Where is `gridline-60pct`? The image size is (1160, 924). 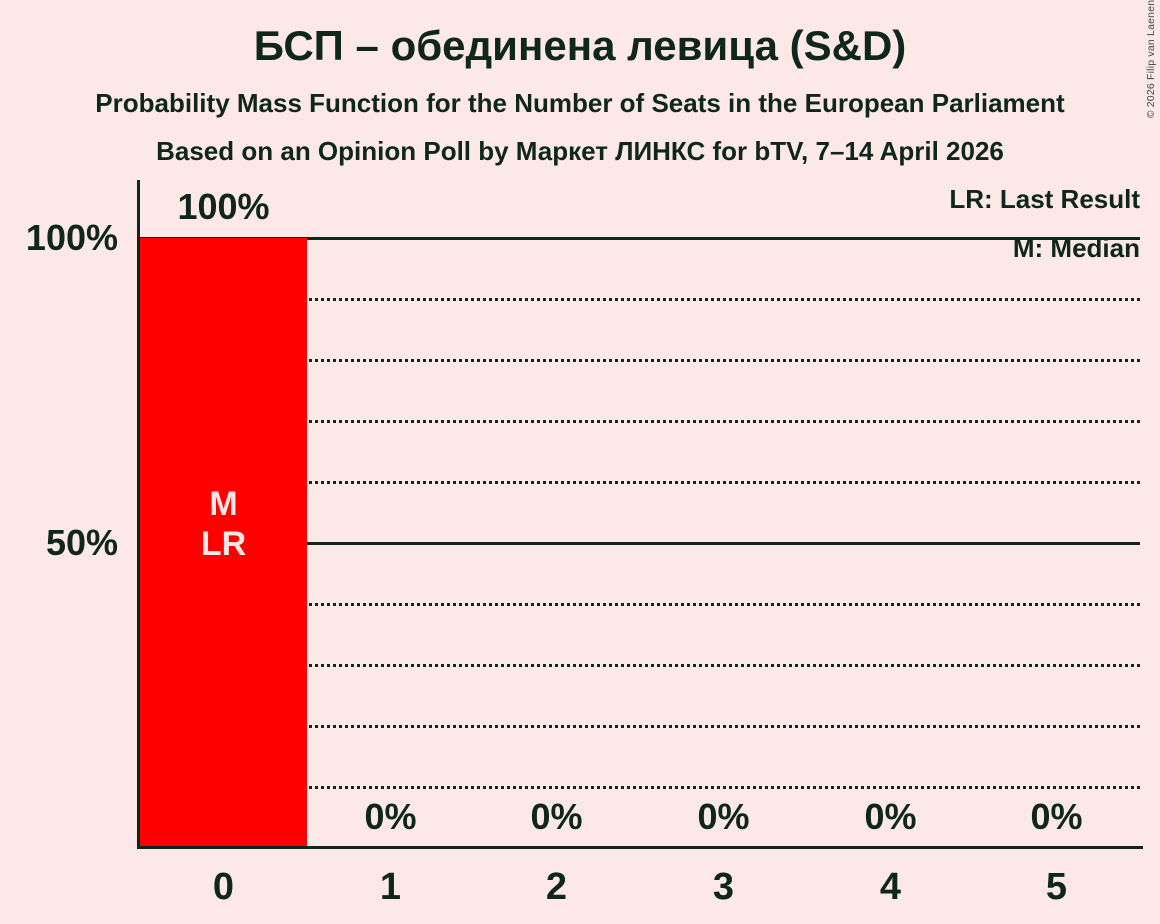 gridline-60pct is located at coordinates (640, 482).